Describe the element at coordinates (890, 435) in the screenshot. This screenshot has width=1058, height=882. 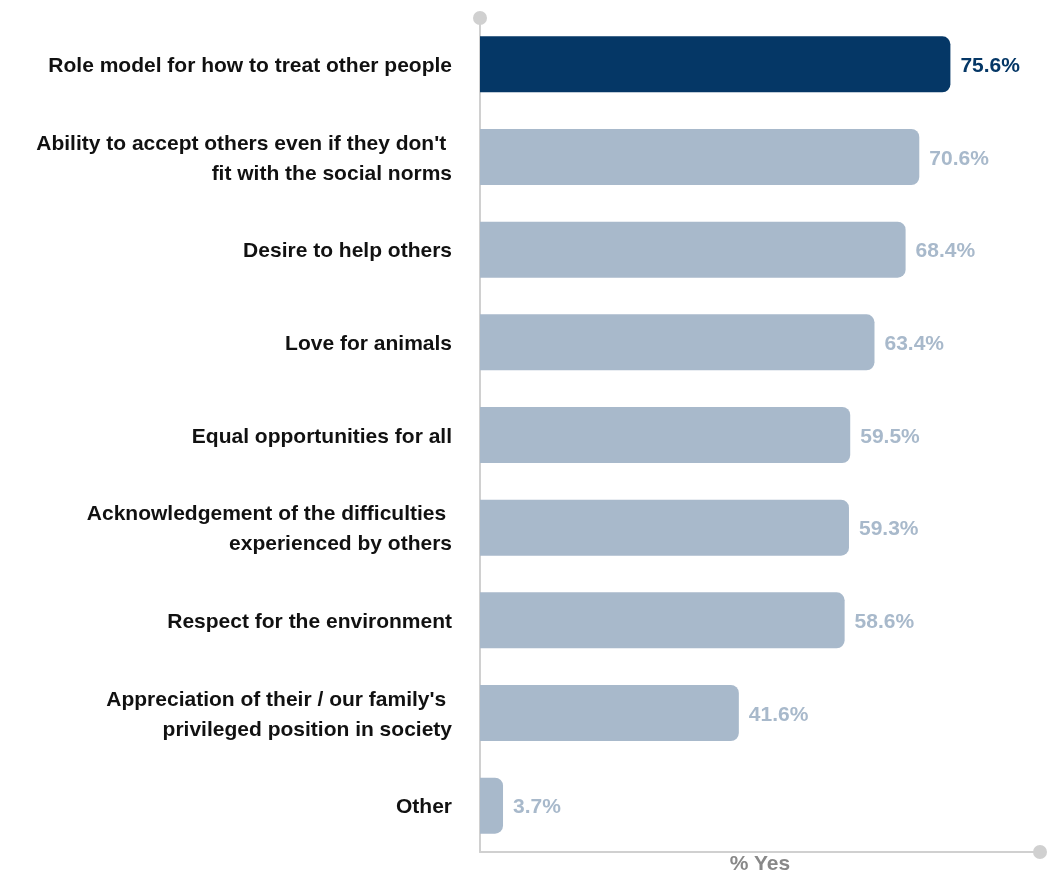
I see `data-label: 59.5%` at that location.